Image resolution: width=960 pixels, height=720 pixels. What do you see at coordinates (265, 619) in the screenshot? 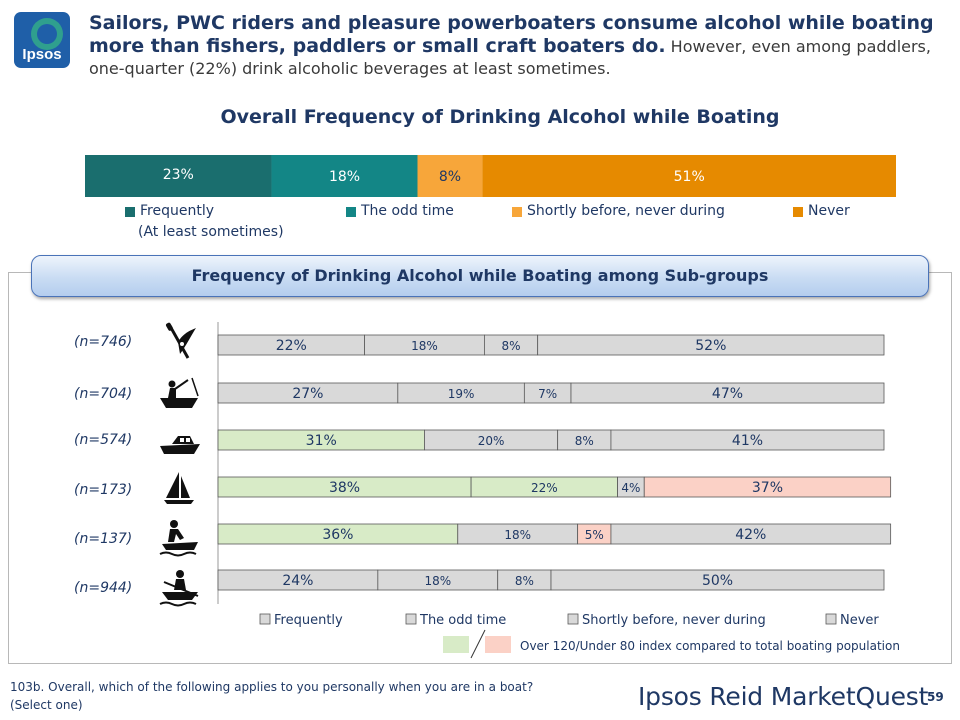
I see `sub-legend-swatch-frequently` at bounding box center [265, 619].